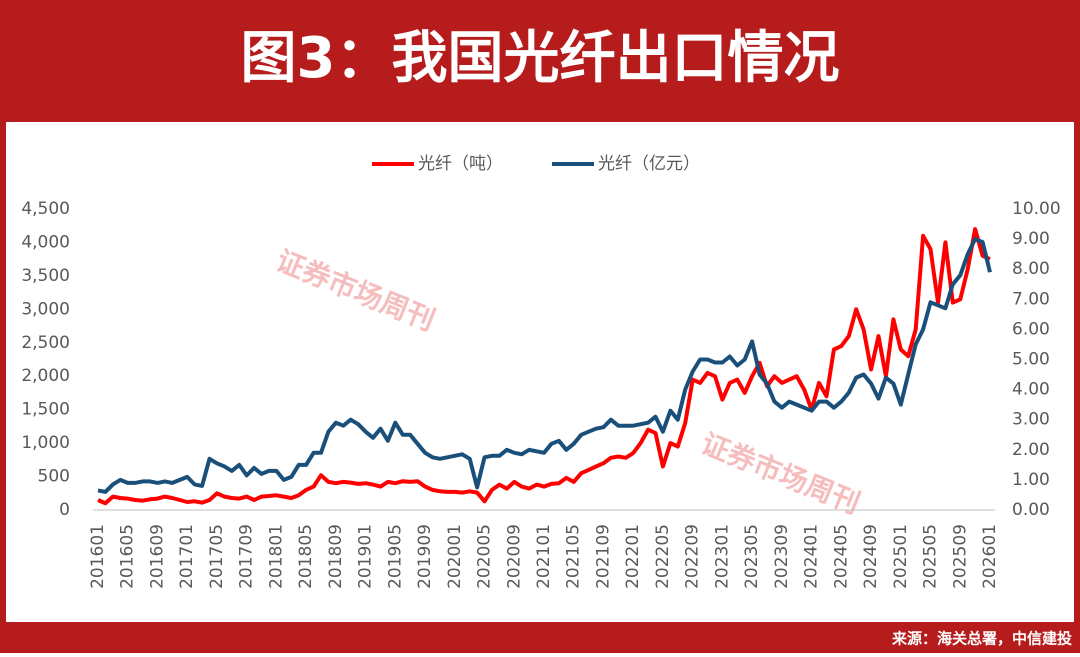  Describe the element at coordinates (485, 556) in the screenshot. I see `x-tick-label: 202005` at that location.